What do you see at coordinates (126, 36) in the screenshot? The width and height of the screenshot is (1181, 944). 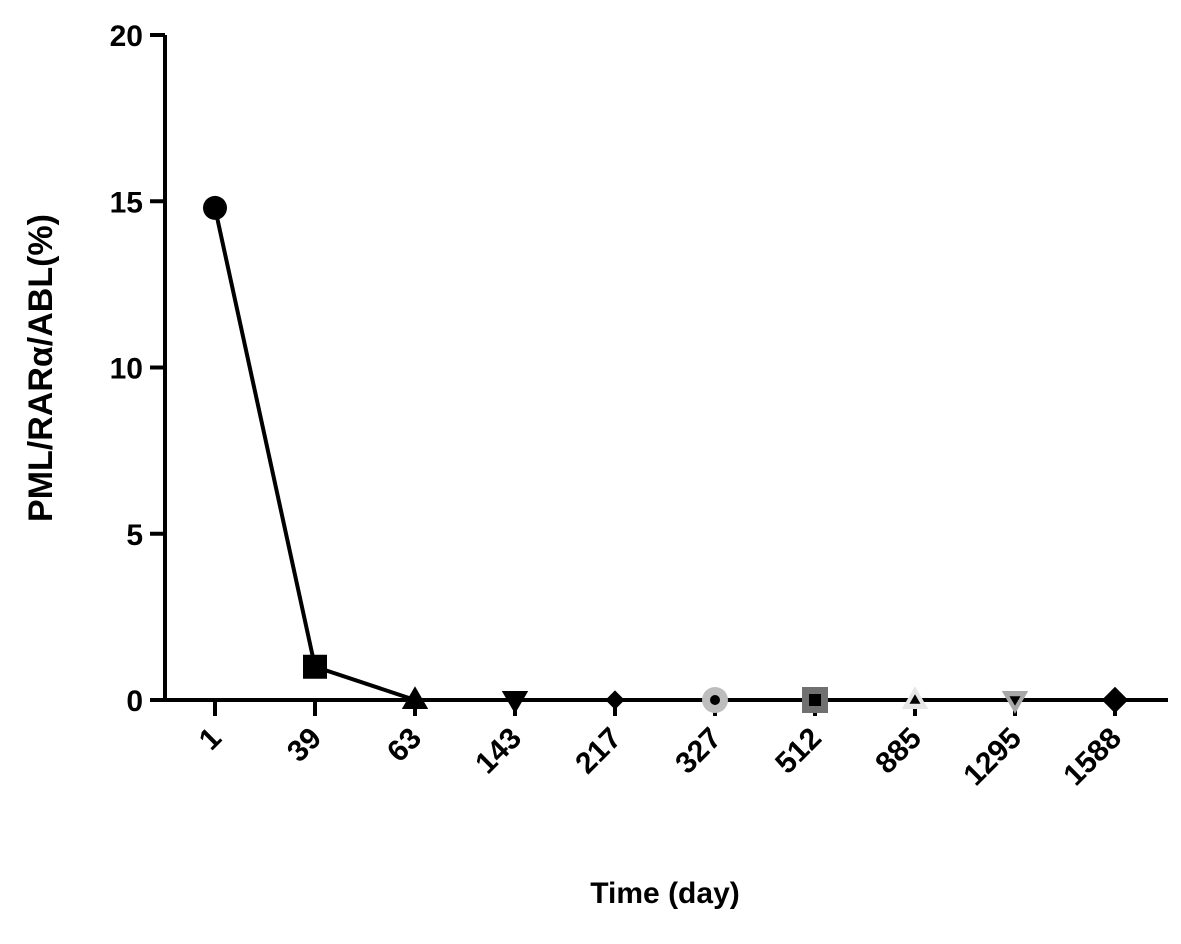 I see `y-tick-label: 20` at bounding box center [126, 36].